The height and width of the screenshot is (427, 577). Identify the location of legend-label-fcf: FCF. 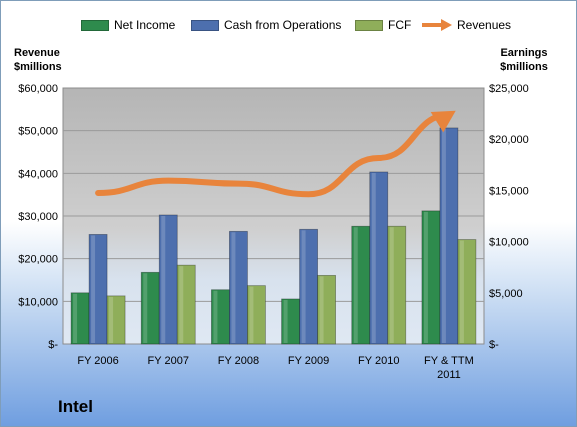
(400, 25).